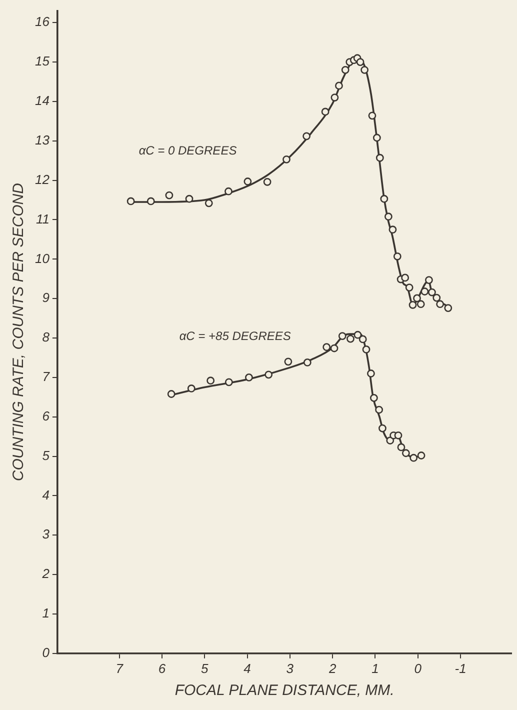  What do you see at coordinates (42, 61) in the screenshot?
I see `y-tick-label: 15` at bounding box center [42, 61].